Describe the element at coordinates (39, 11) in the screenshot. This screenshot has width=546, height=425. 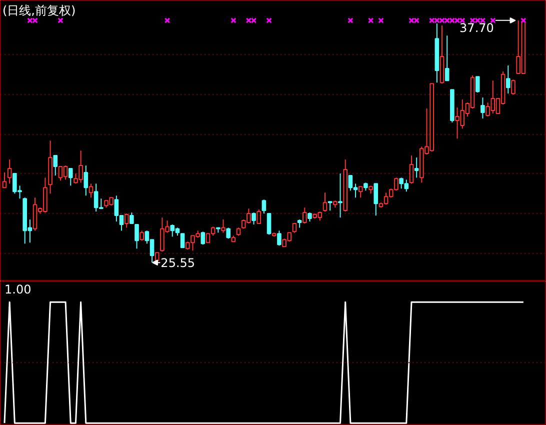
I see `chart-title: (日线,前复权)` at that location.